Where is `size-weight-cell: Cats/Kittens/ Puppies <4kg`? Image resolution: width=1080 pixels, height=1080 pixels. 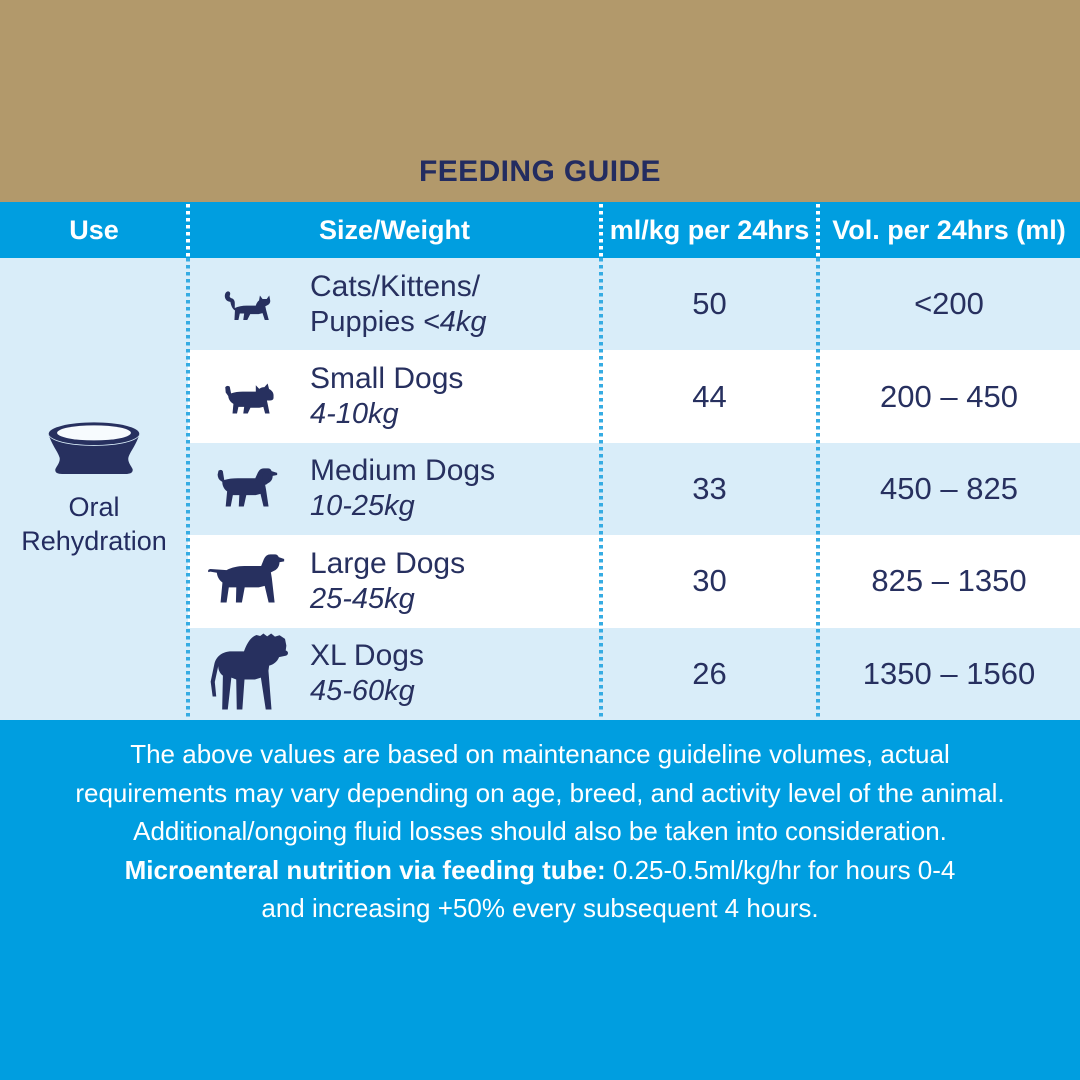
size-weight-cell: Cats/Kittens/ Puppies <4kg is located at coordinates (394, 304).